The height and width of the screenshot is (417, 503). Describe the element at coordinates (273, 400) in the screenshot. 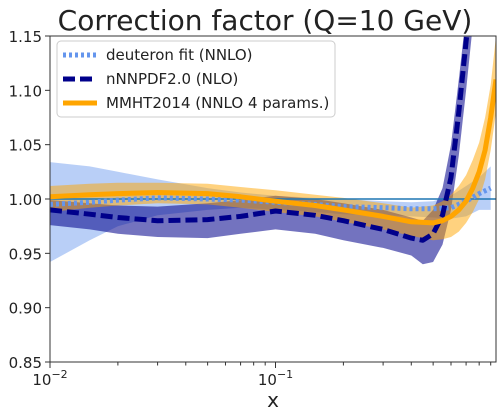

I see `x-axis-label: x` at that location.